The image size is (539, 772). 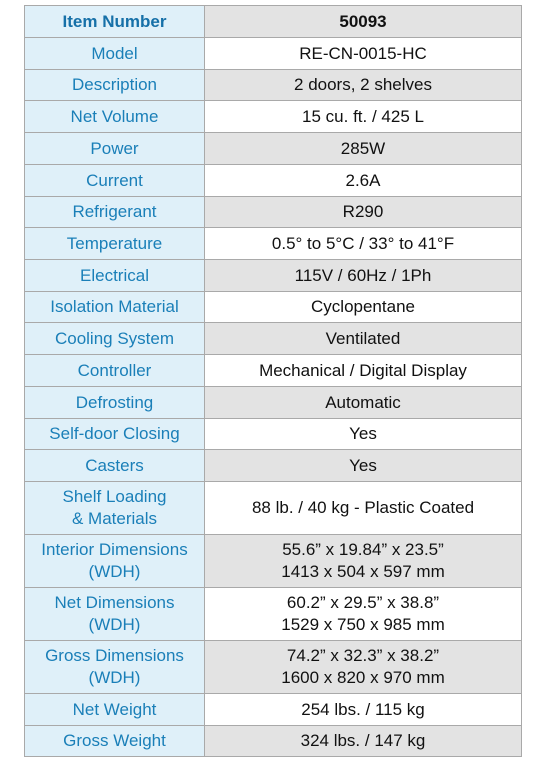 I want to click on row-label: Shelf Loading & Materials, so click(x=114, y=508).